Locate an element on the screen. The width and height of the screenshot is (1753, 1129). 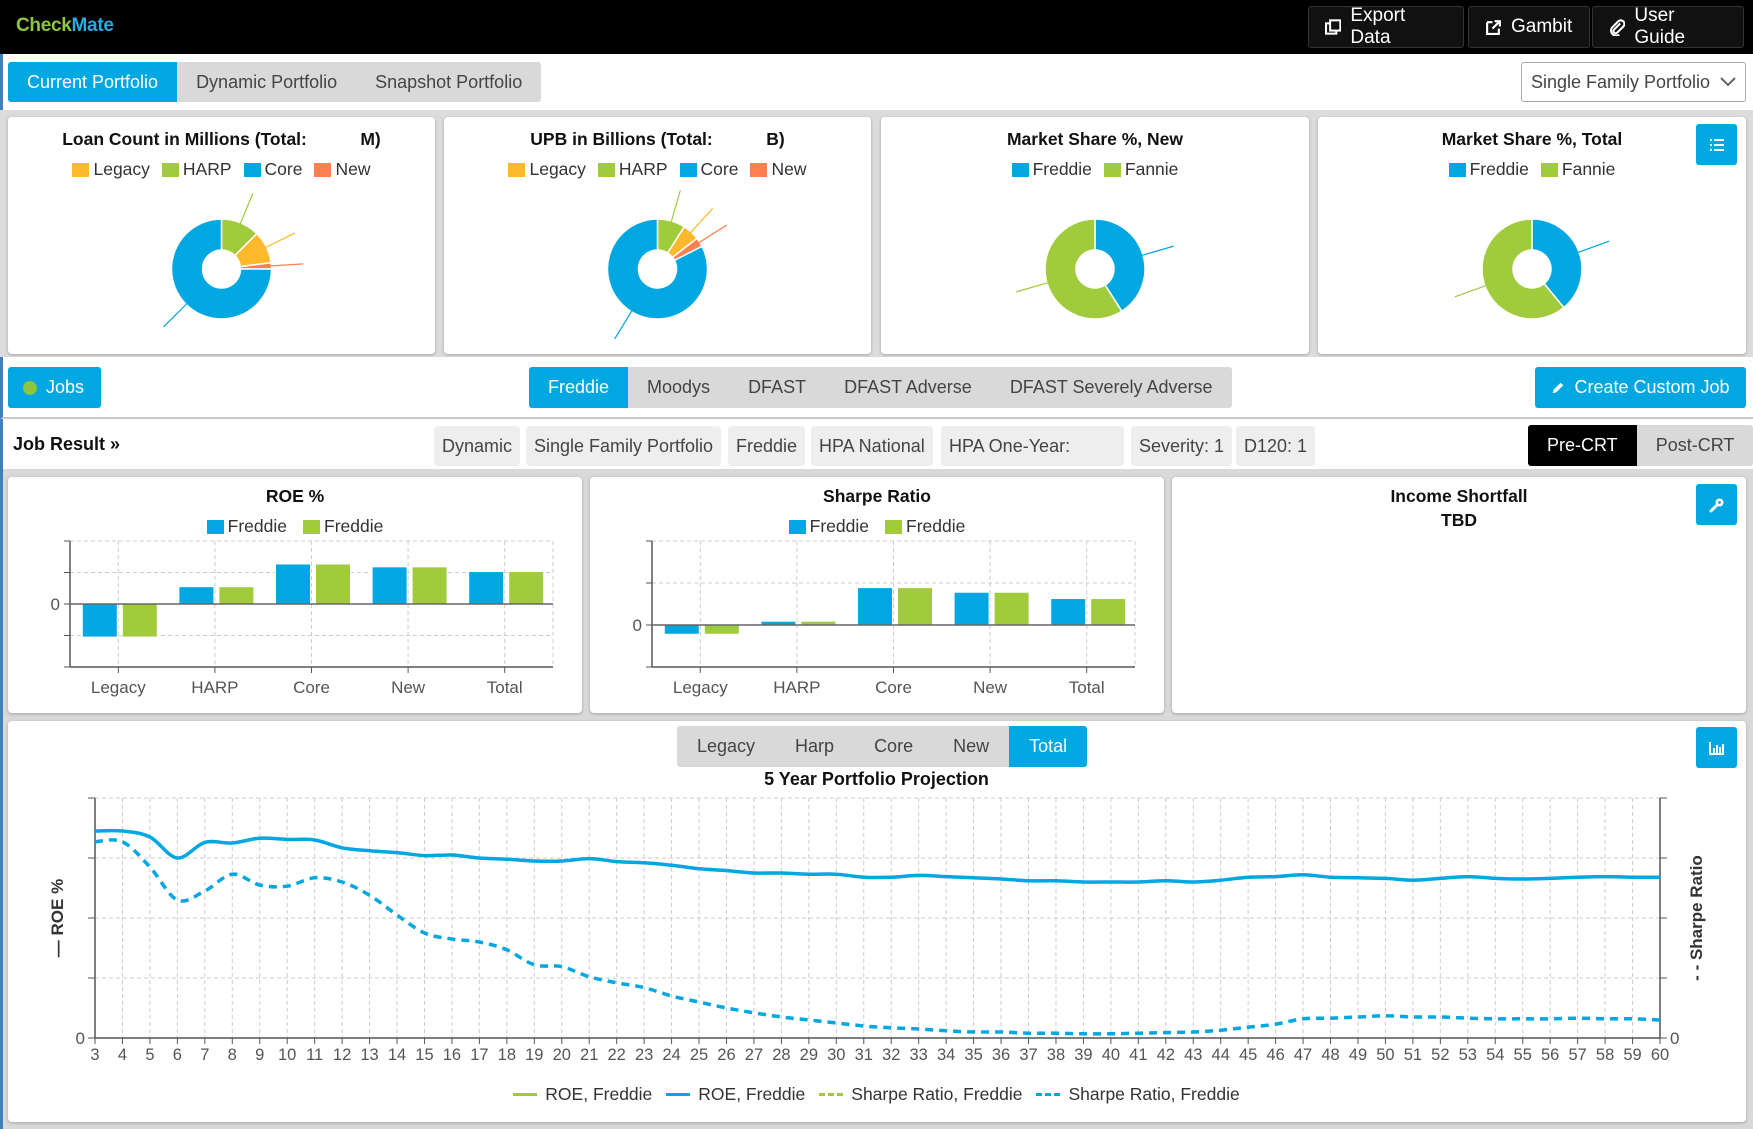
jobs-button: Jobs is located at coordinates (54, 387).